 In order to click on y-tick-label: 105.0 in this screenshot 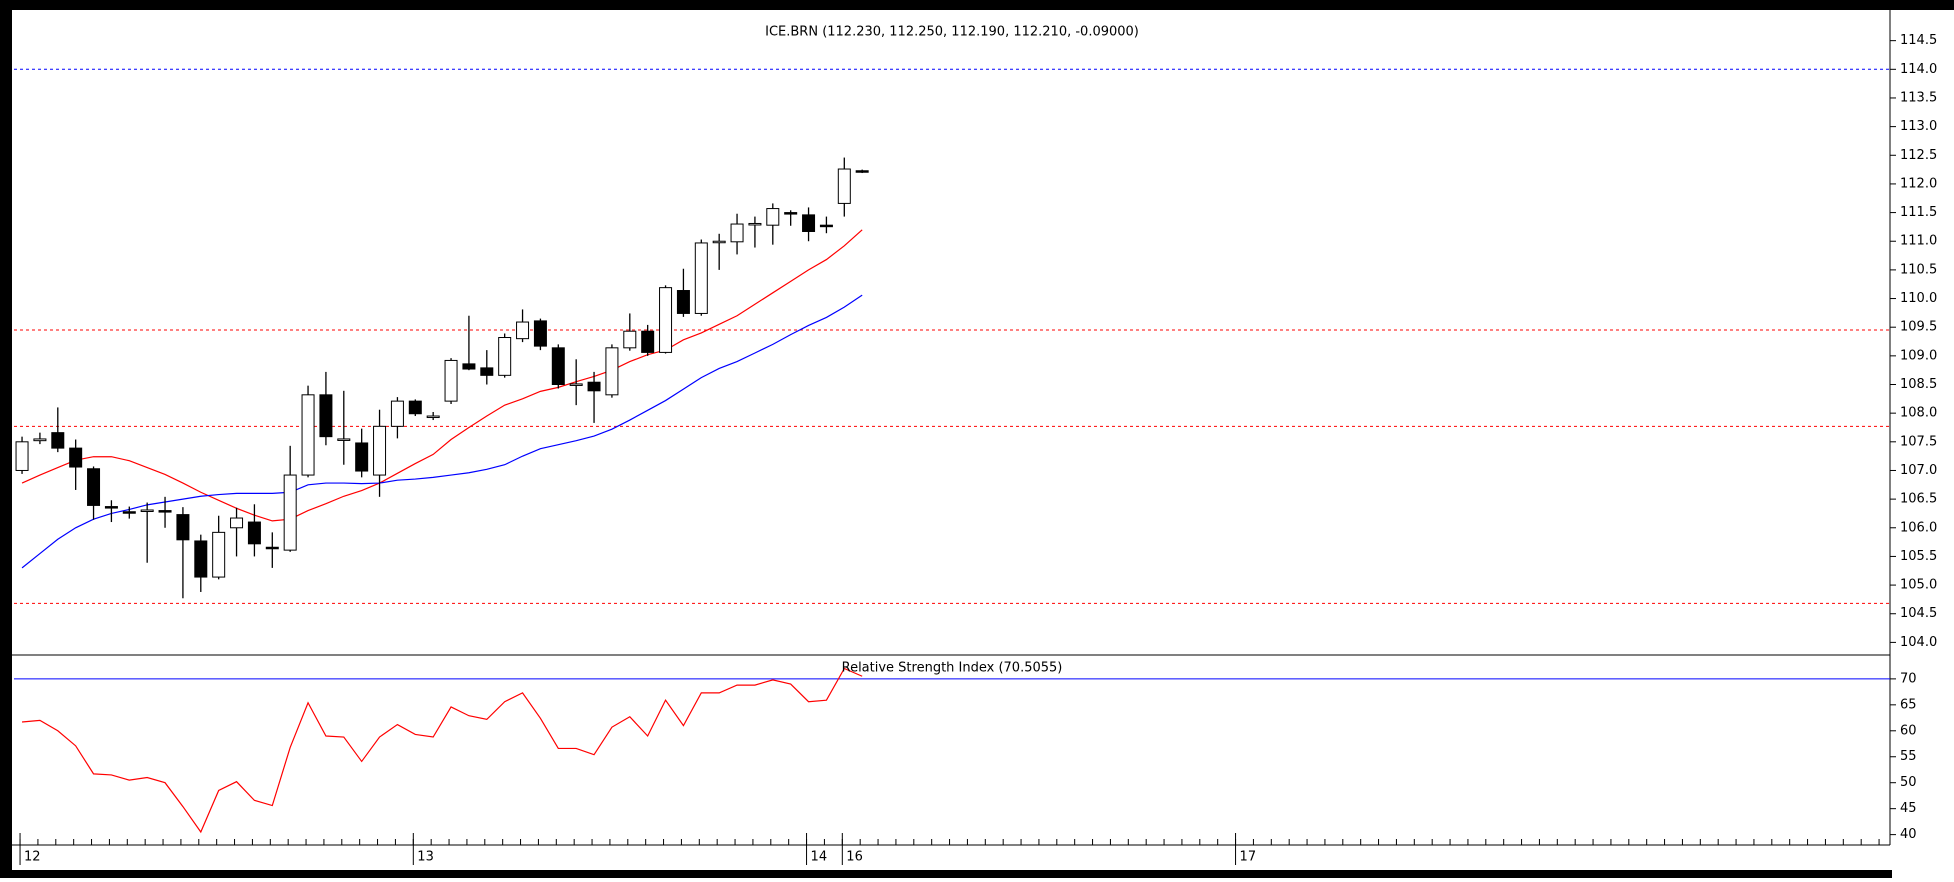, I will do `click(1918, 585)`.